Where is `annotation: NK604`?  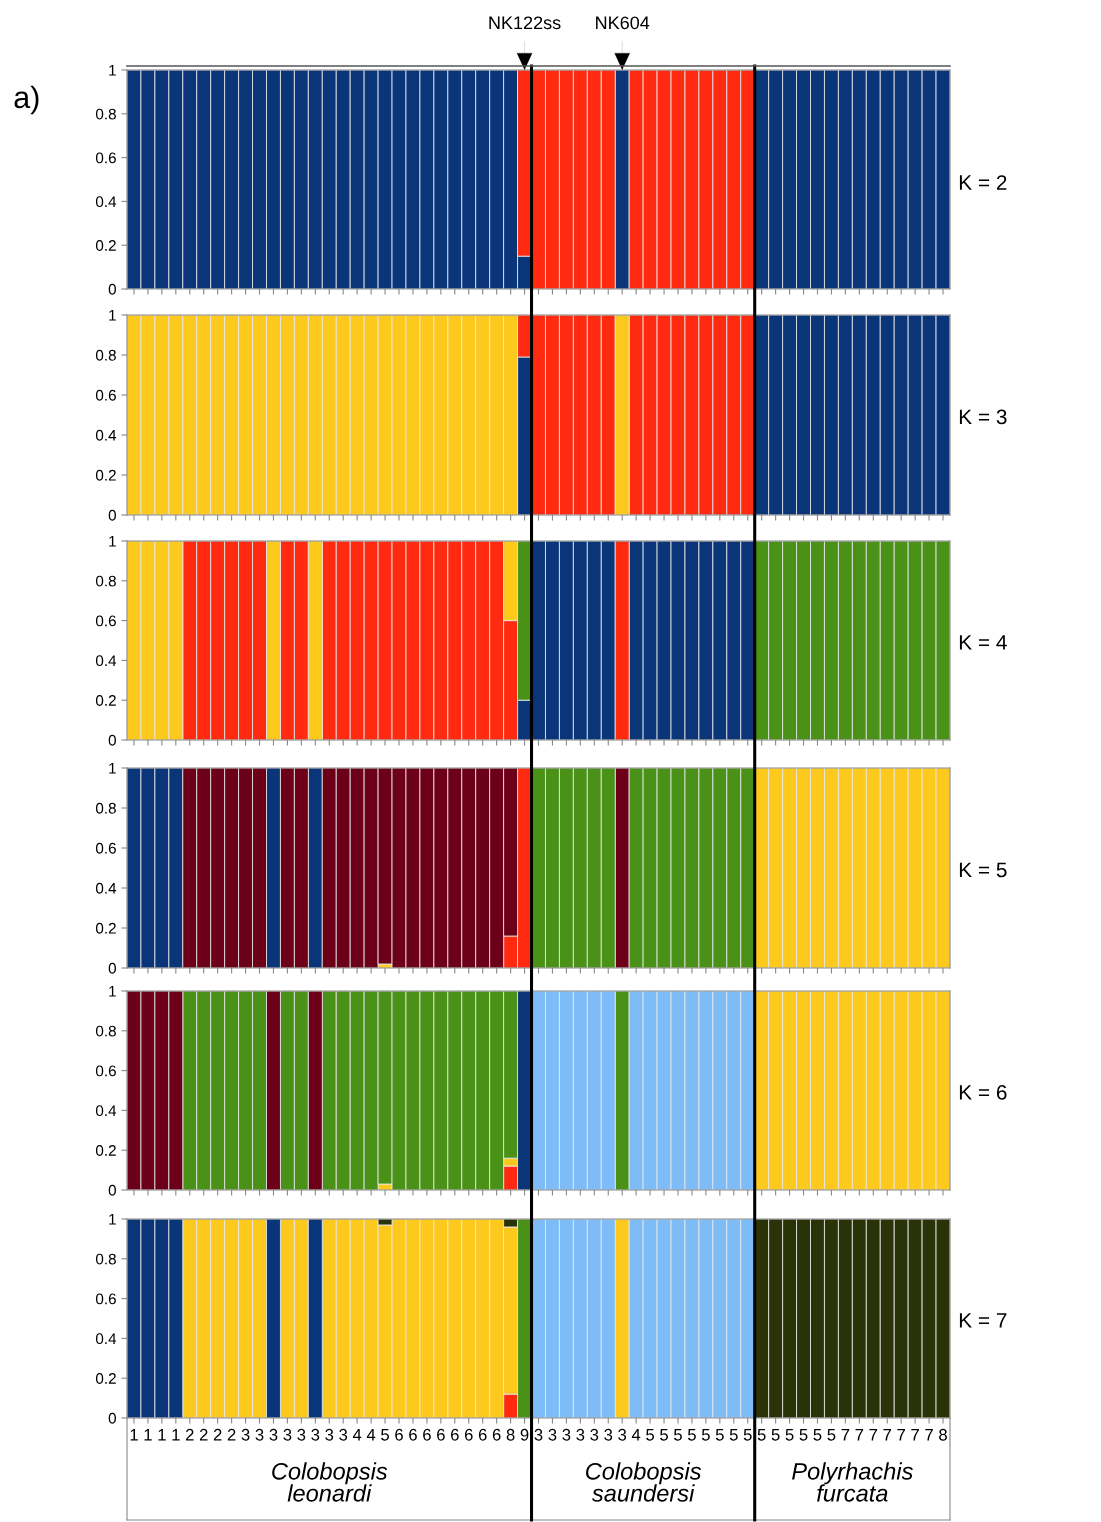 annotation: NK604 is located at coordinates (623, 23).